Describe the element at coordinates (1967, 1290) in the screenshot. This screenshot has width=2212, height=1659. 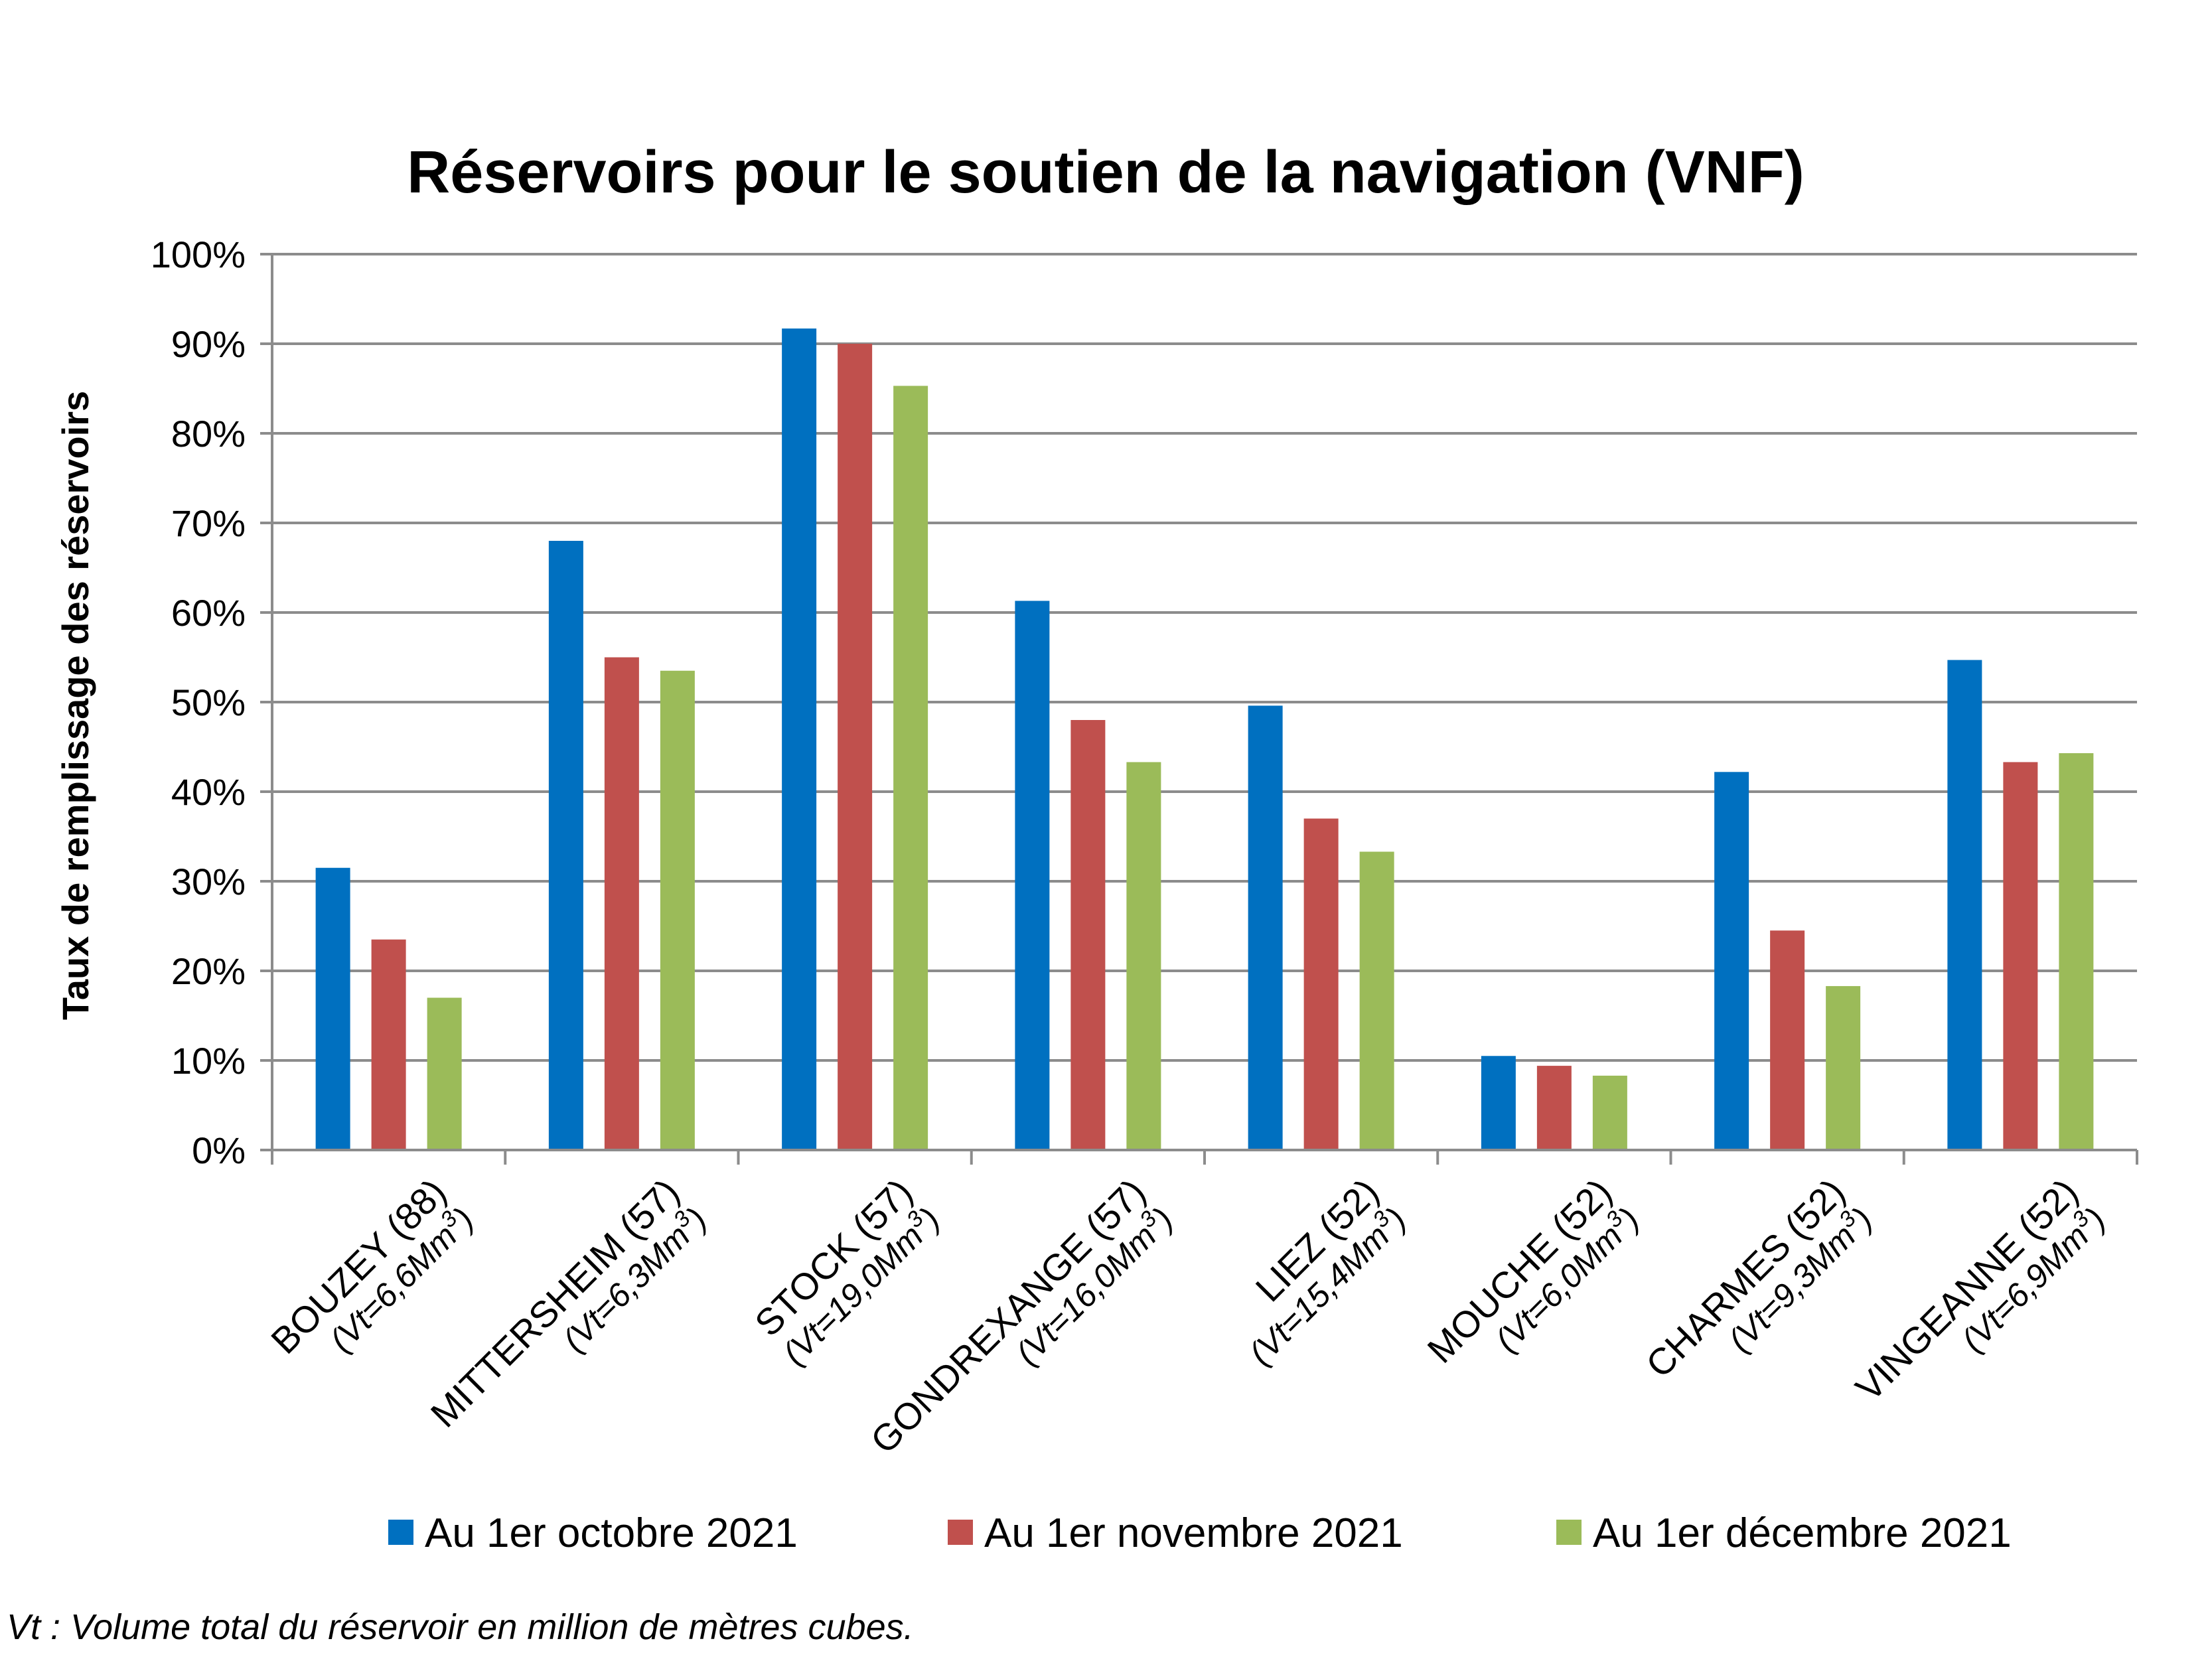
I see `category-name: VINGEANNE (52)` at that location.